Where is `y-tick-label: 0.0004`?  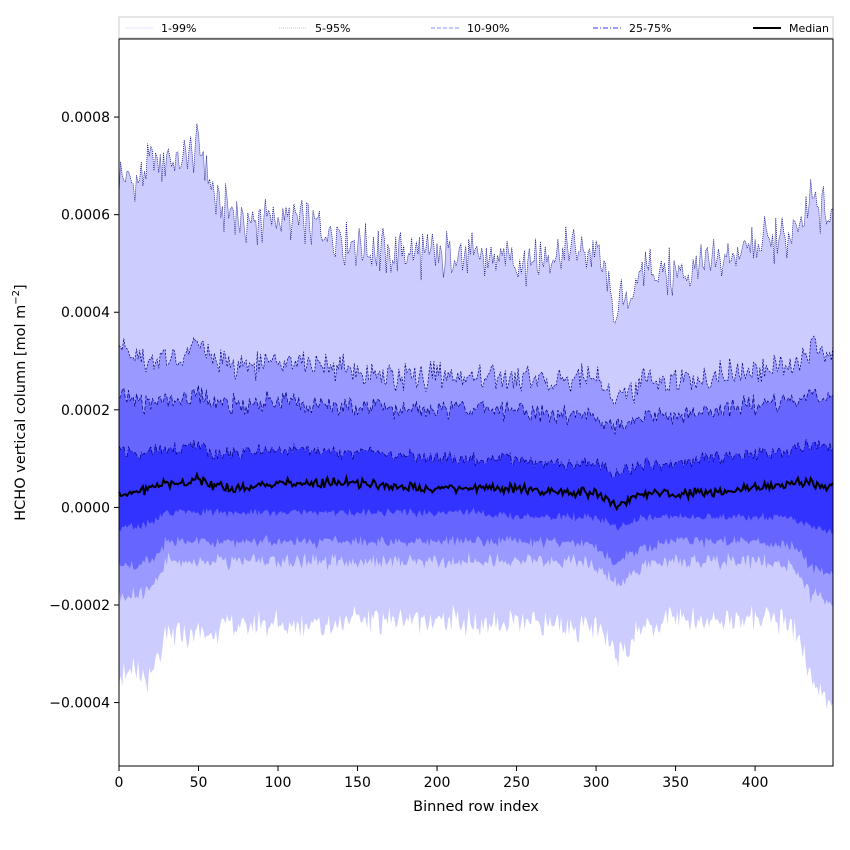
y-tick-label: 0.0004 is located at coordinates (85, 313).